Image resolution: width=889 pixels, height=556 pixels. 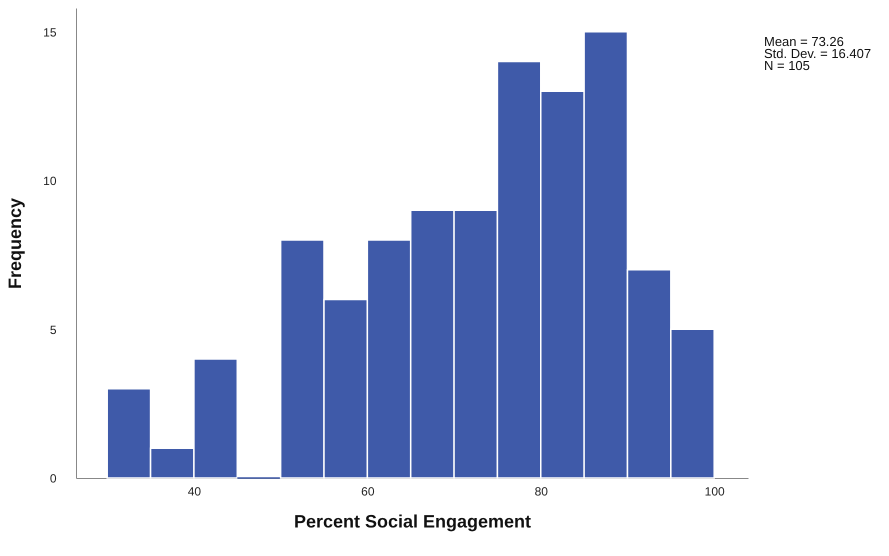 What do you see at coordinates (368, 491) in the screenshot?
I see `x-tick-label: 60` at bounding box center [368, 491].